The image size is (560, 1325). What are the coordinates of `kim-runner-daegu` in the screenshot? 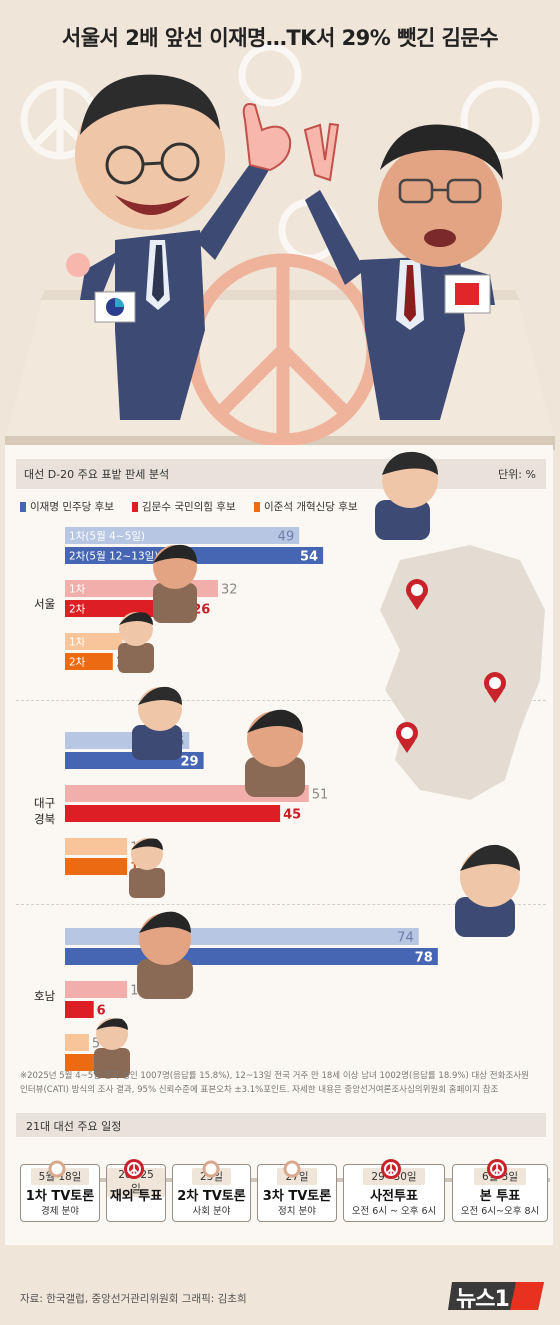 It's located at (275, 753).